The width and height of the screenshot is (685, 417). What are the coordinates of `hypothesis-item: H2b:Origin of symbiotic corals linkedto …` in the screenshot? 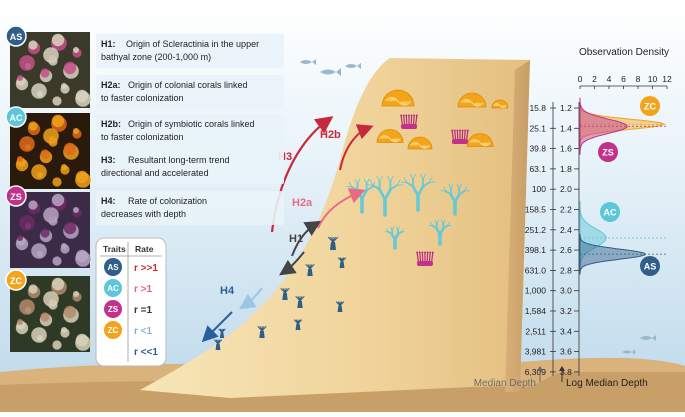 It's located at (190, 131).